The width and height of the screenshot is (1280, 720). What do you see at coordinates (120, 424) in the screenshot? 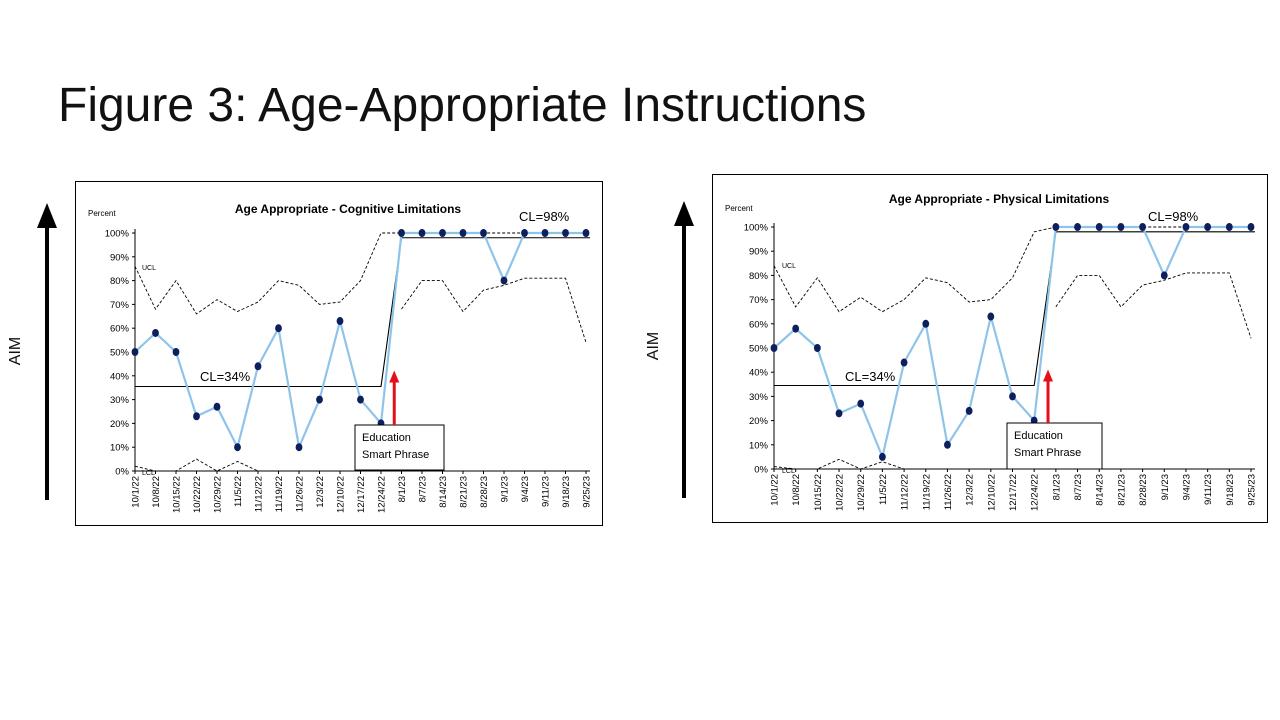
I see `y-tick-label: 20%` at bounding box center [120, 424].